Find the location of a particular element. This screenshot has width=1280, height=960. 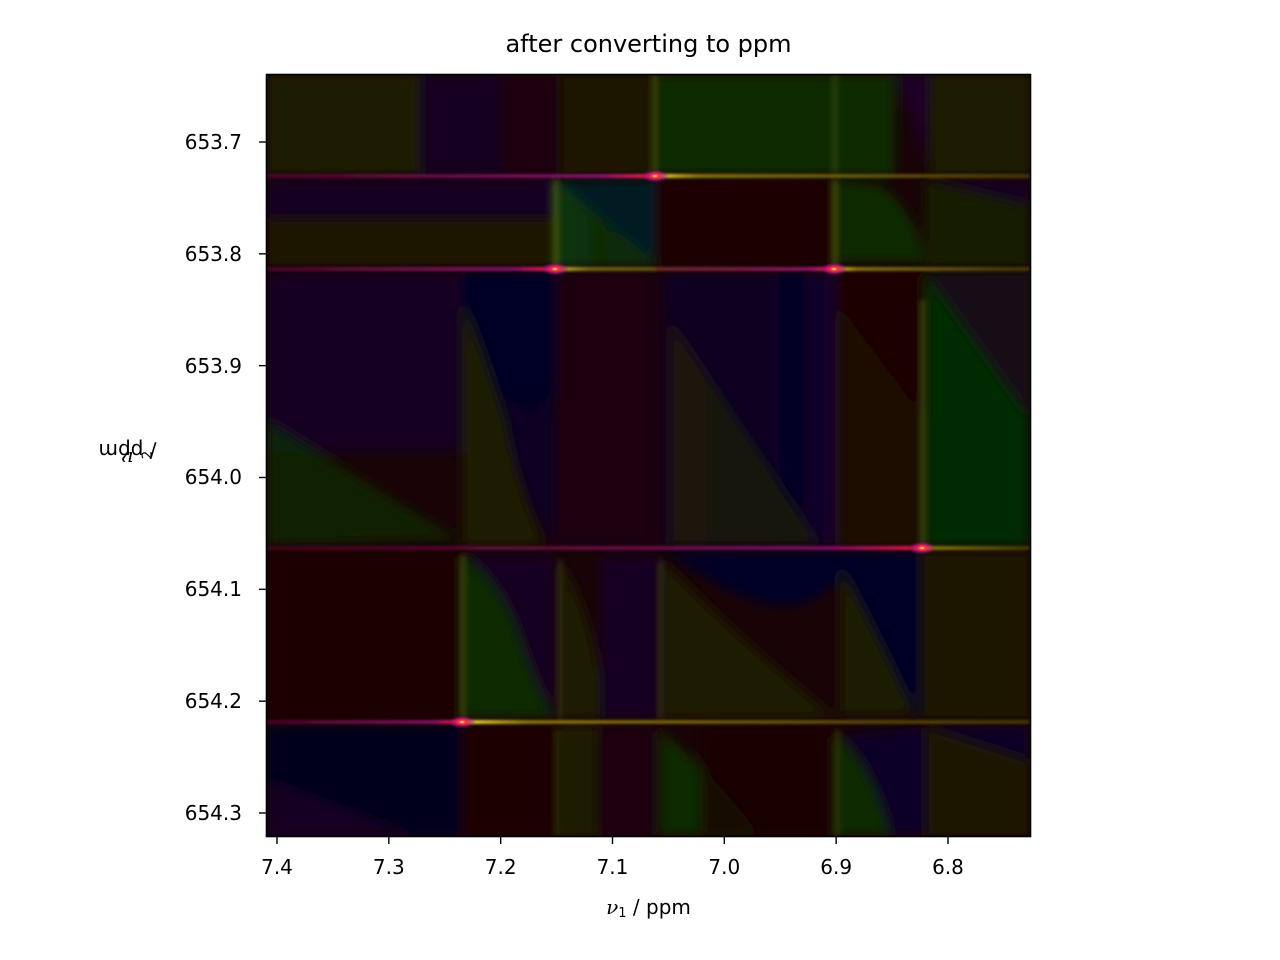

x-tick-label: 6.8 is located at coordinates (948, 867).